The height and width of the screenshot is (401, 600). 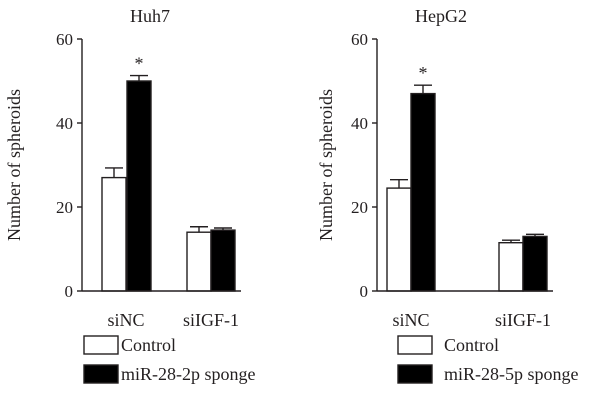 I want to click on legend-label: miR-28-2p sponge, so click(x=188, y=374).